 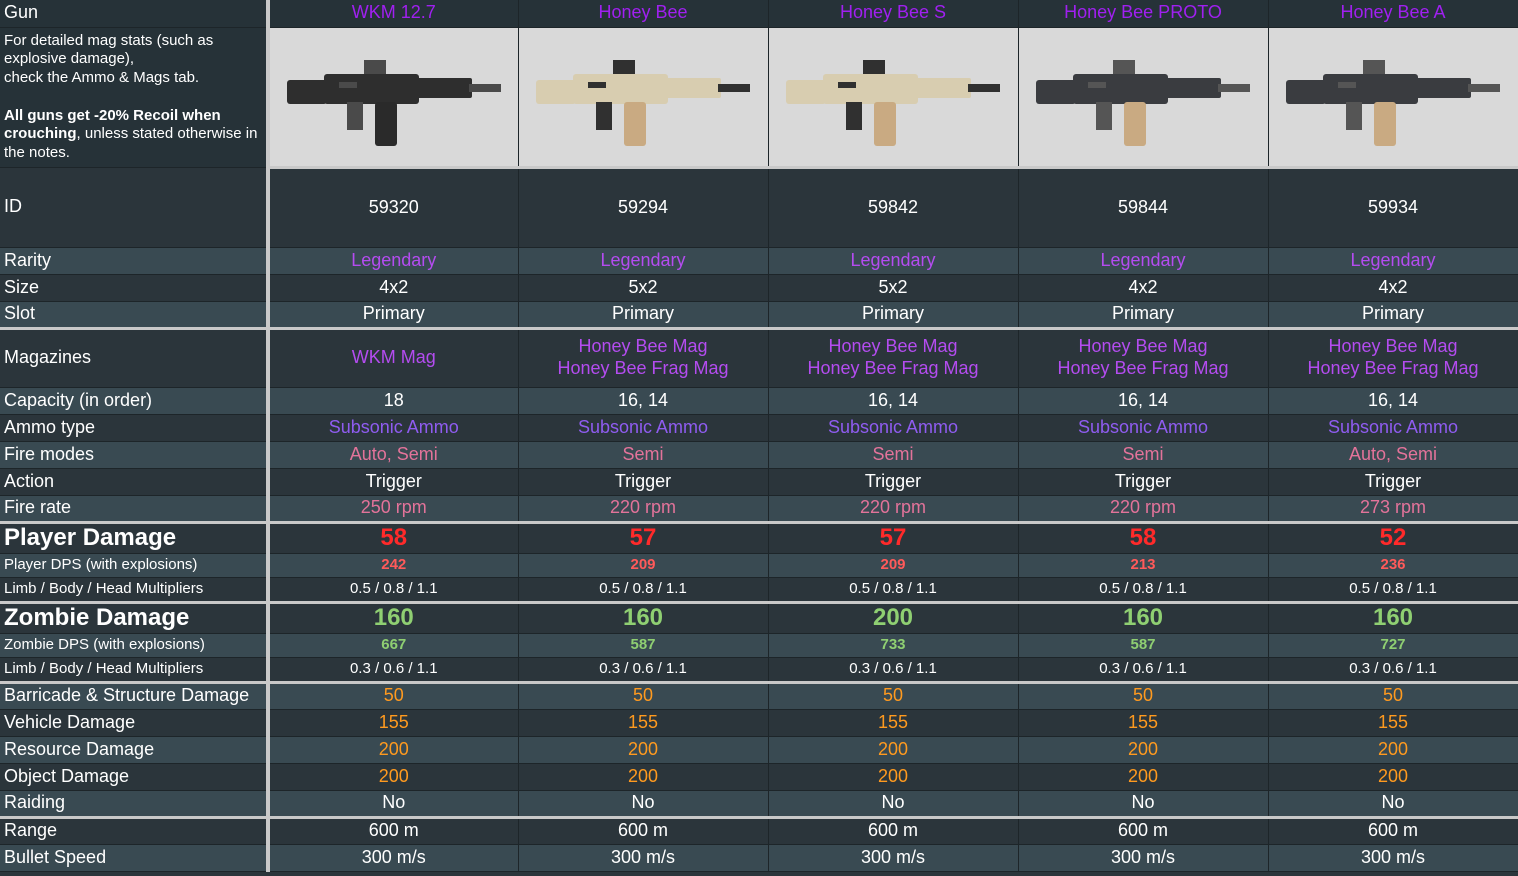 I want to click on vehicle-value: 155, so click(x=893, y=721).